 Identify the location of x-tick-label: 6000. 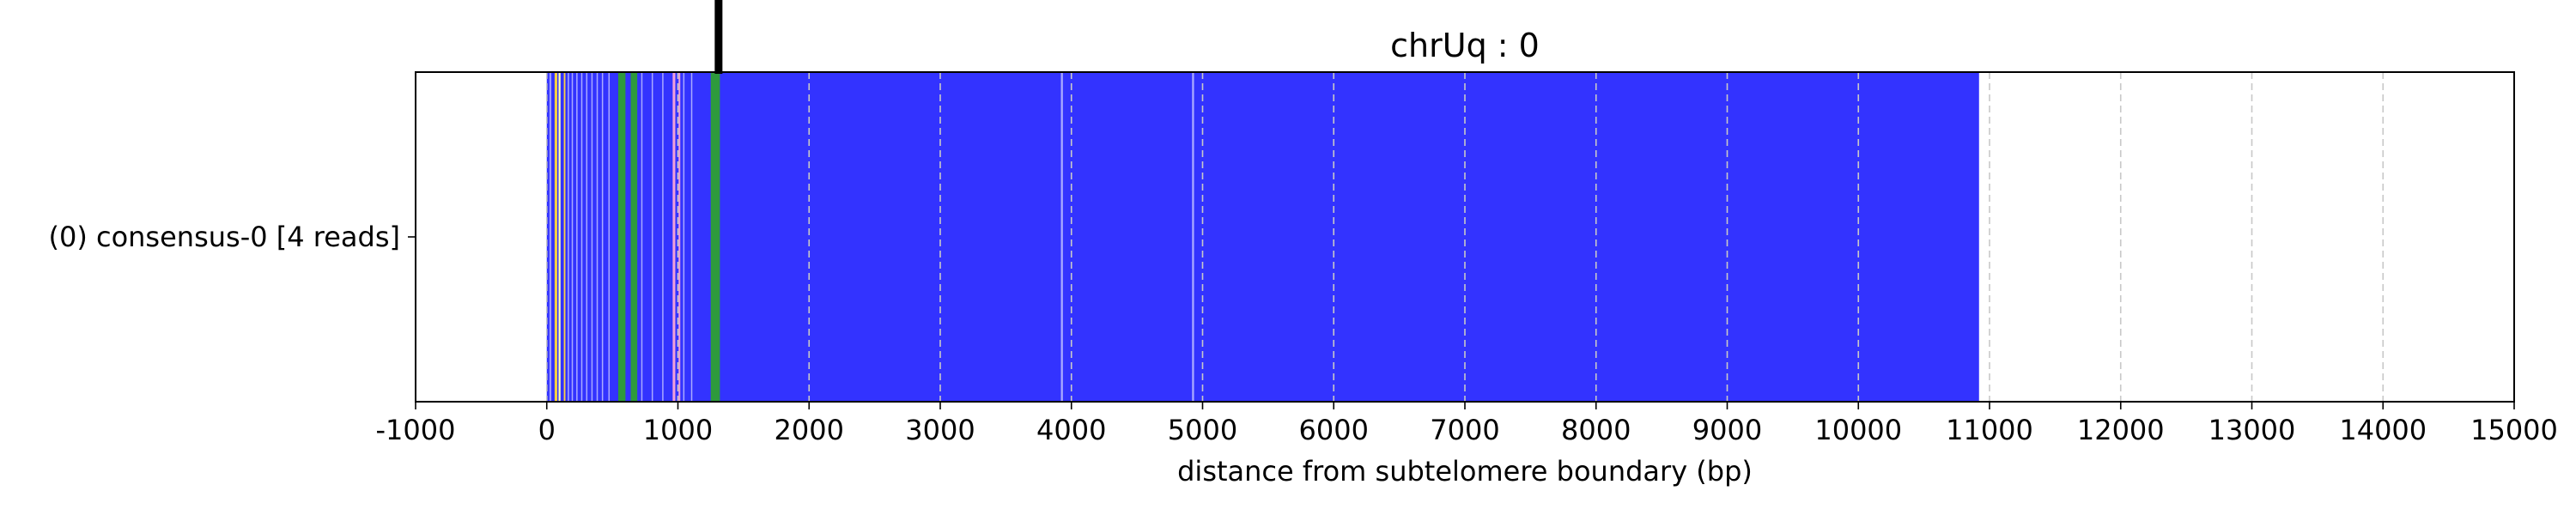
(1334, 430).